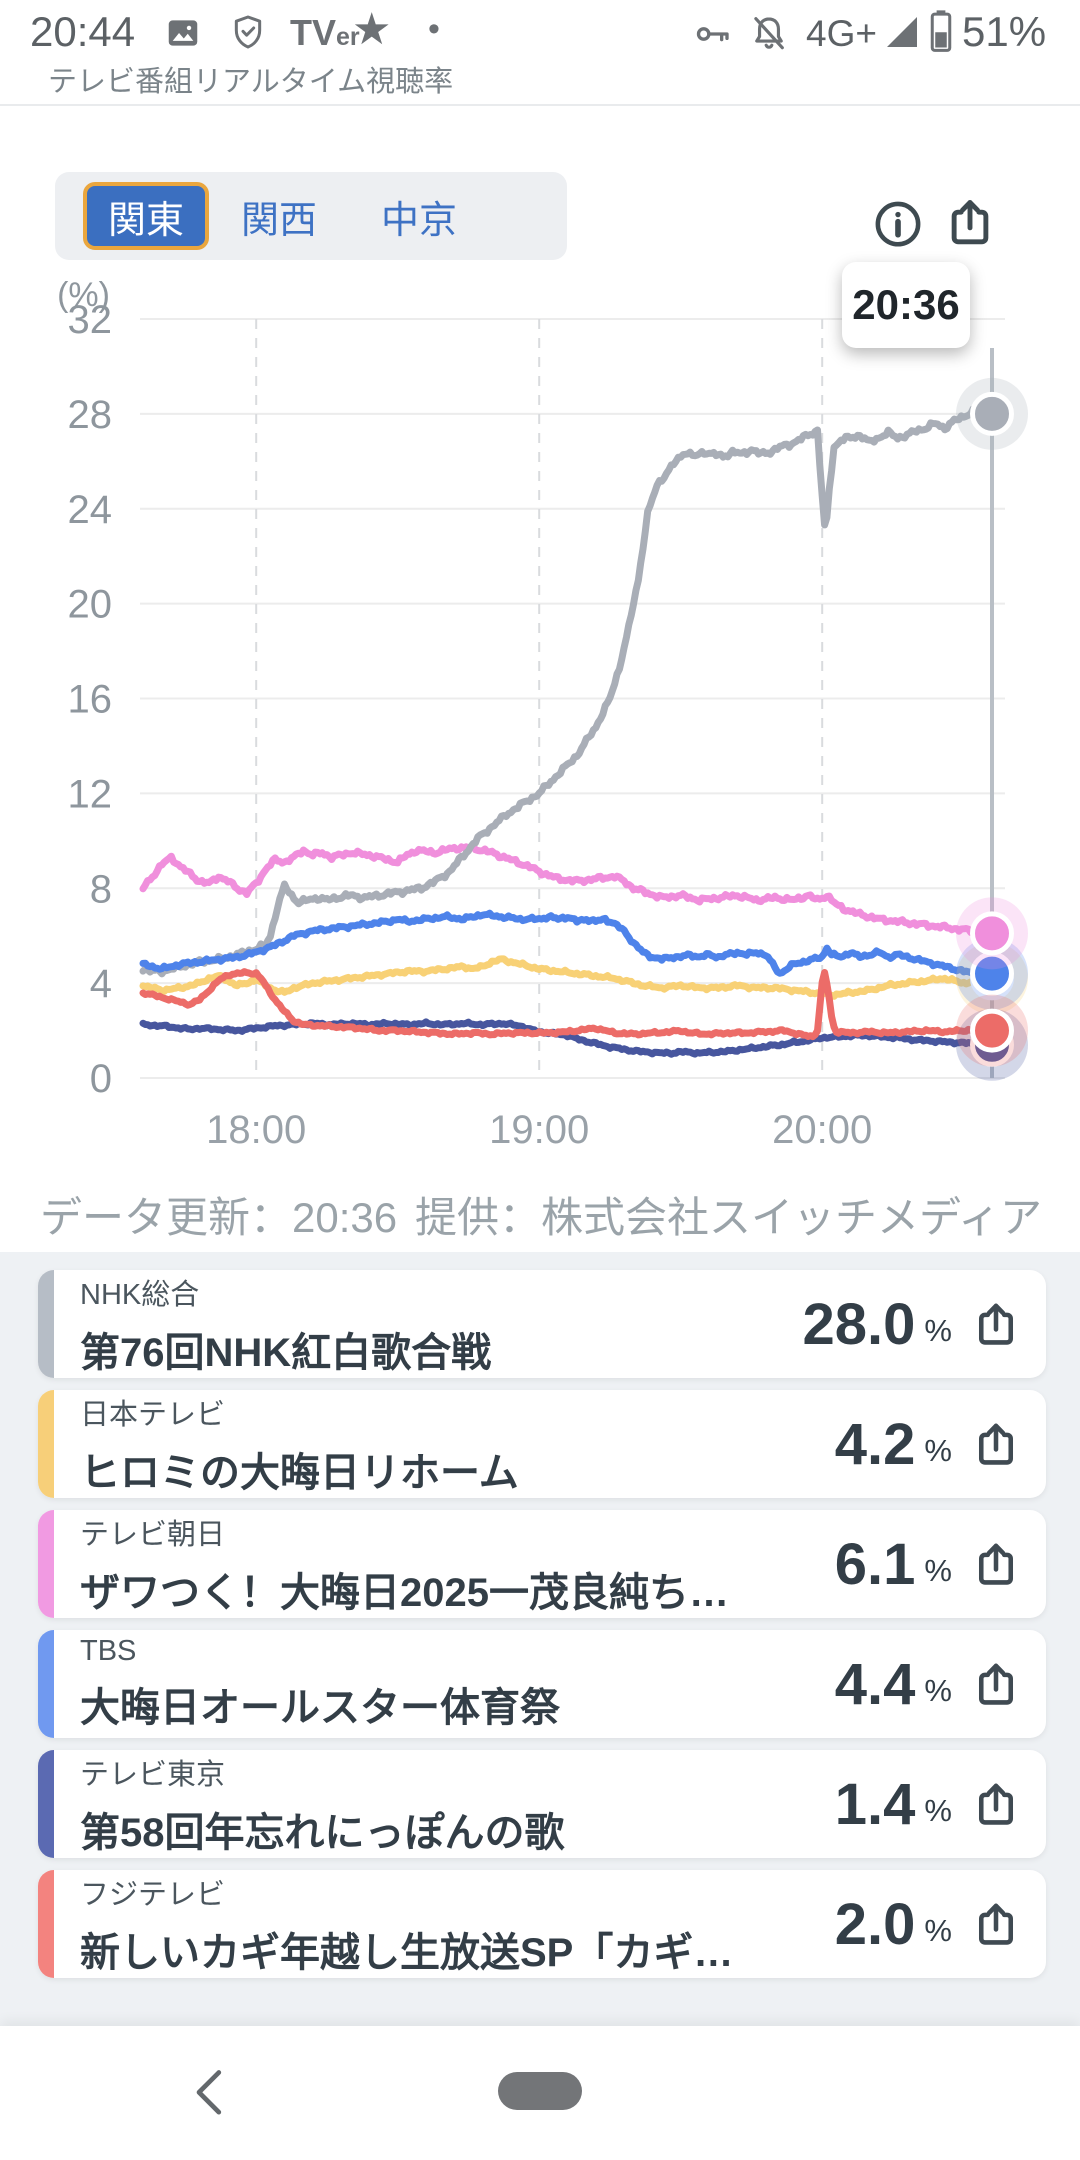 The image size is (1080, 2160). Describe the element at coordinates (325, 32) in the screenshot. I see `tver-logo: TVer` at that location.